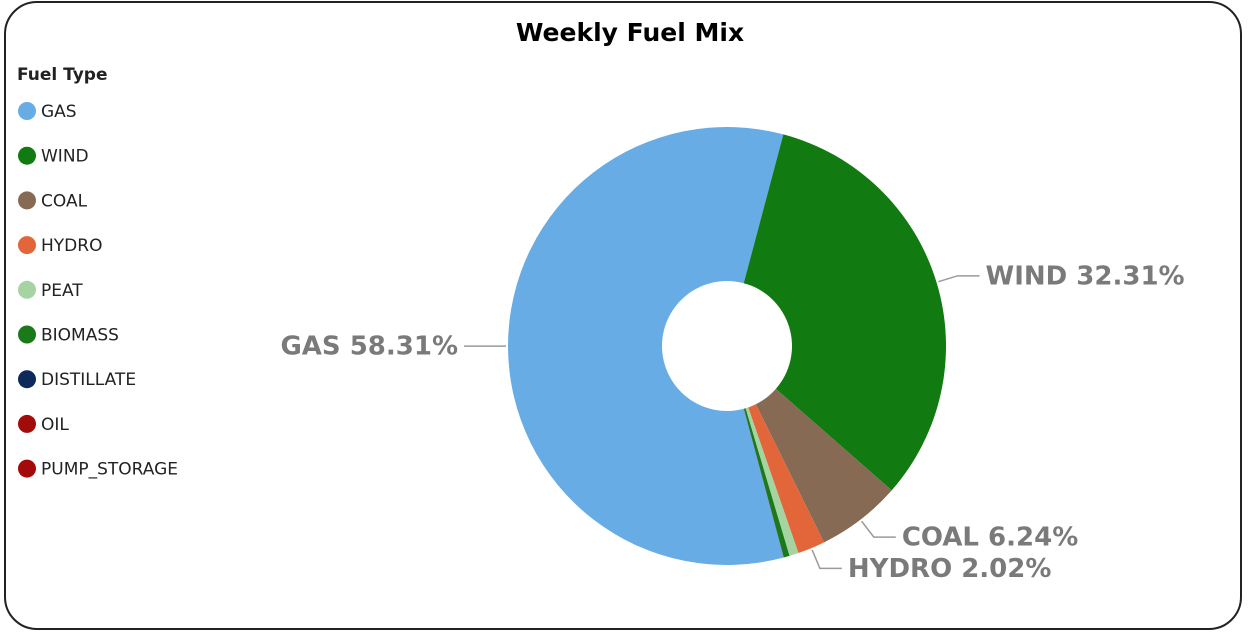 The width and height of the screenshot is (1255, 635). I want to click on legend-entry: DISTILLATE, so click(88, 380).